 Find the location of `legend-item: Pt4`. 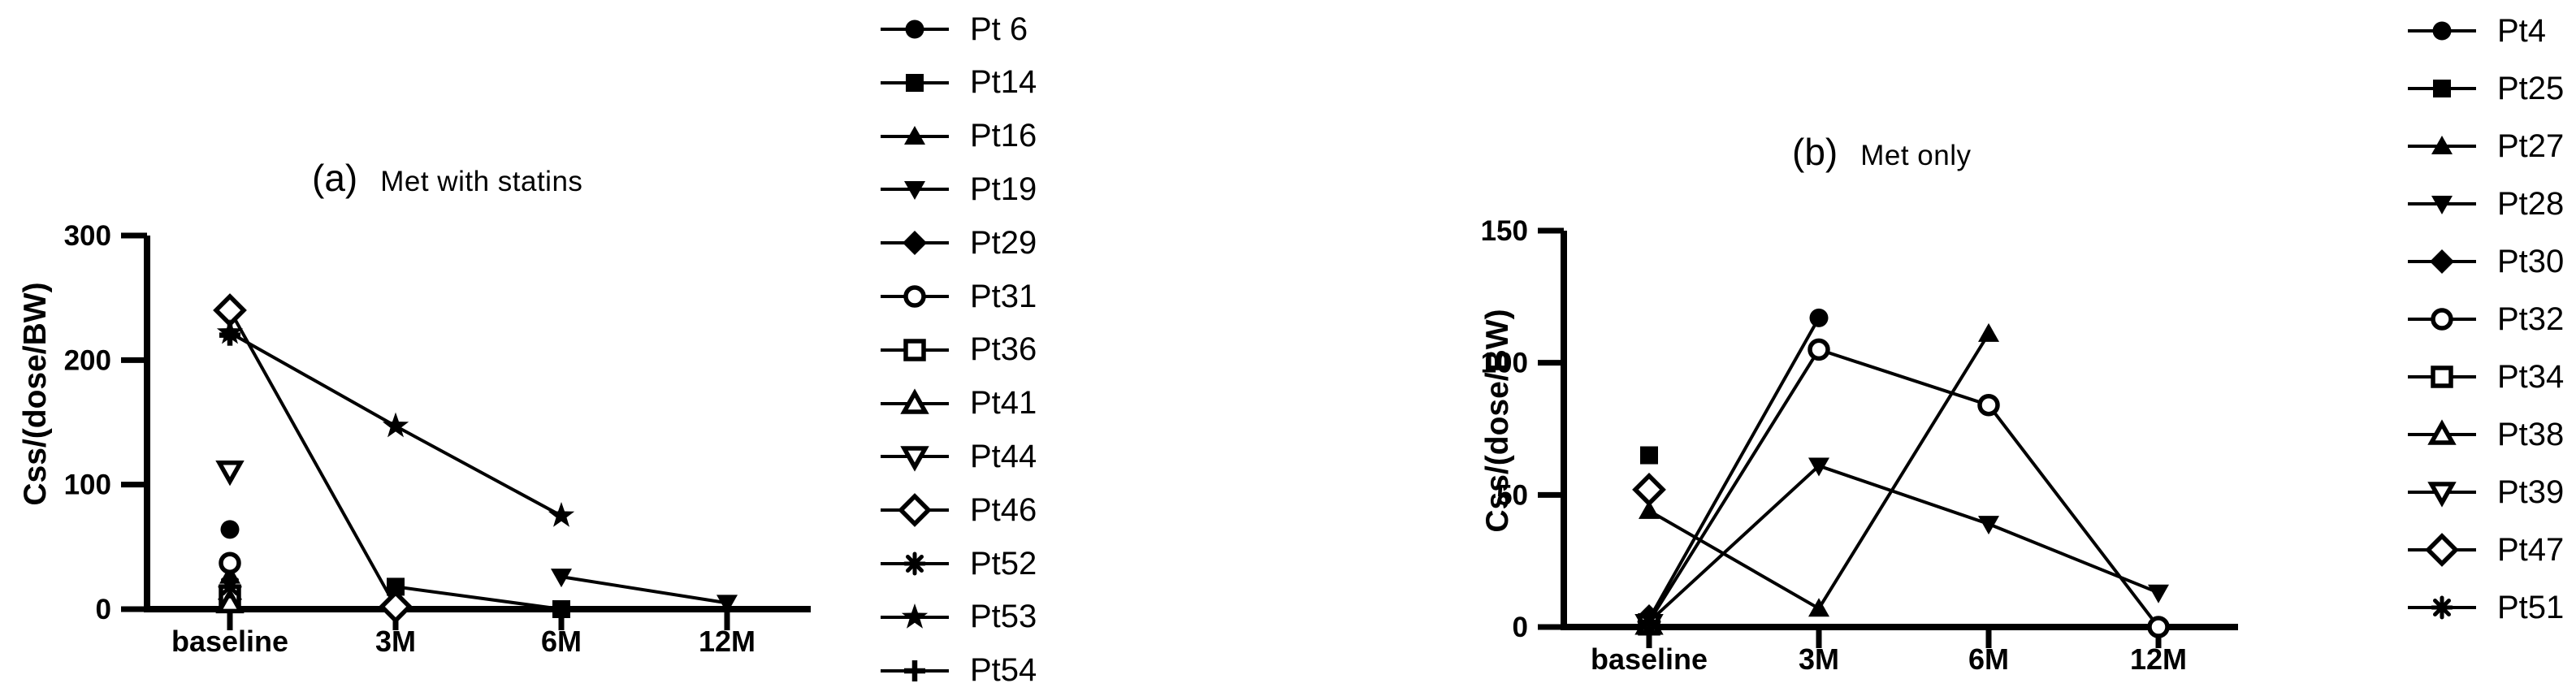

legend-item: Pt4 is located at coordinates (2476, 31).